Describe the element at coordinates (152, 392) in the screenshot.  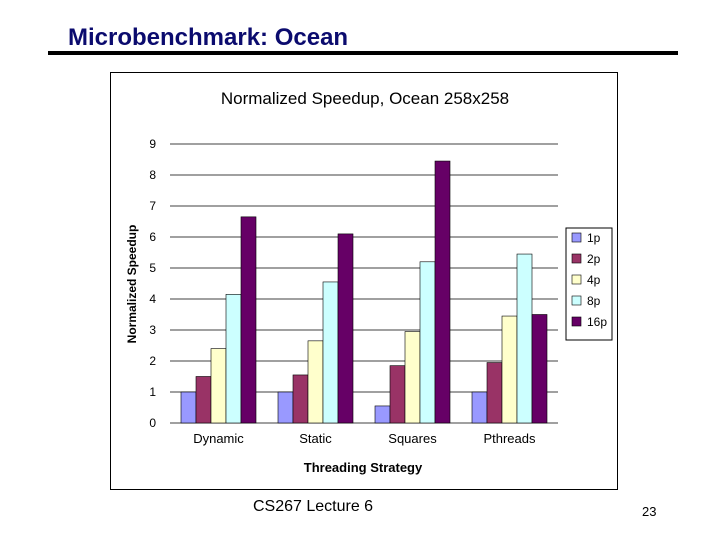
I see `y-tick-label: 1` at that location.